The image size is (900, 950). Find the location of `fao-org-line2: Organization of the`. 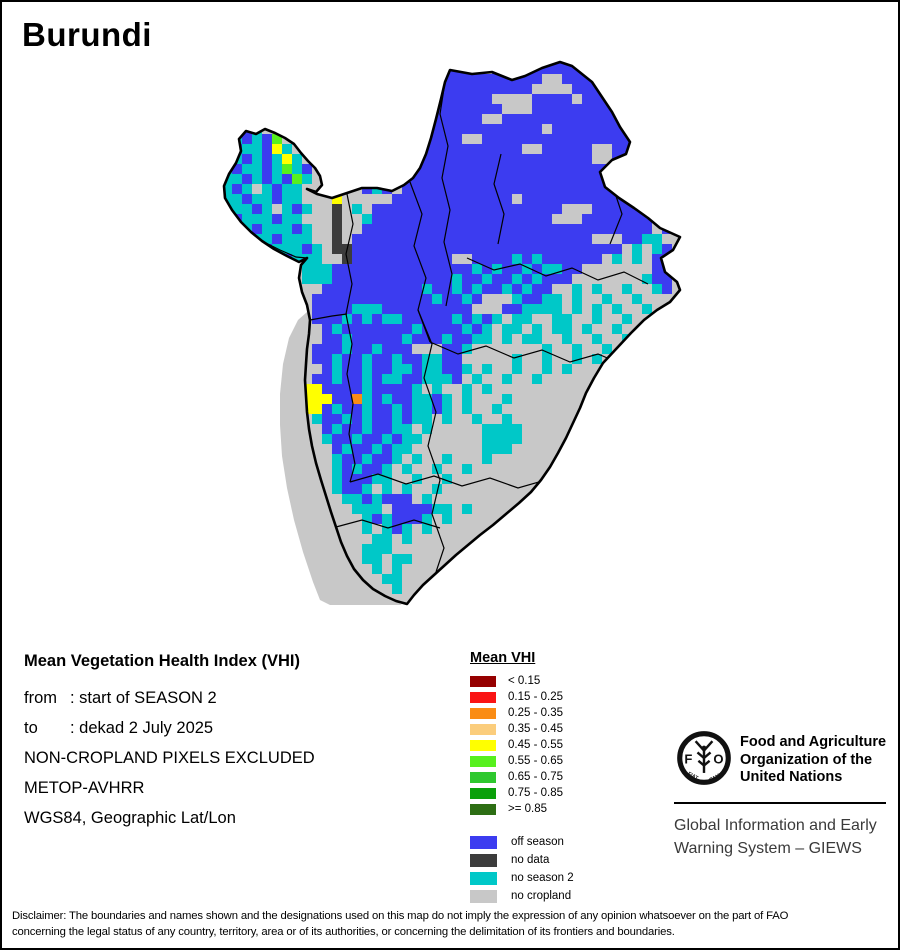

fao-org-line2: Organization of the is located at coordinates (806, 759).